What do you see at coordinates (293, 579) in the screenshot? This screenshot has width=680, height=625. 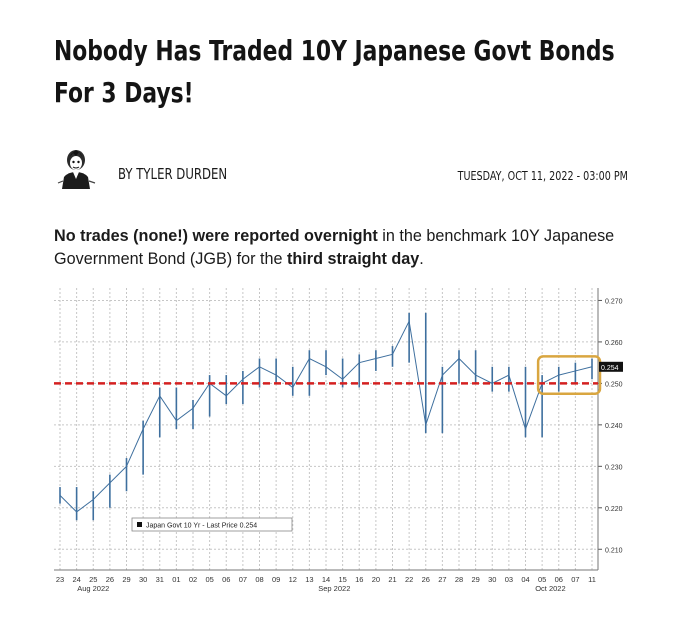 I see `x-tick-label: 12` at bounding box center [293, 579].